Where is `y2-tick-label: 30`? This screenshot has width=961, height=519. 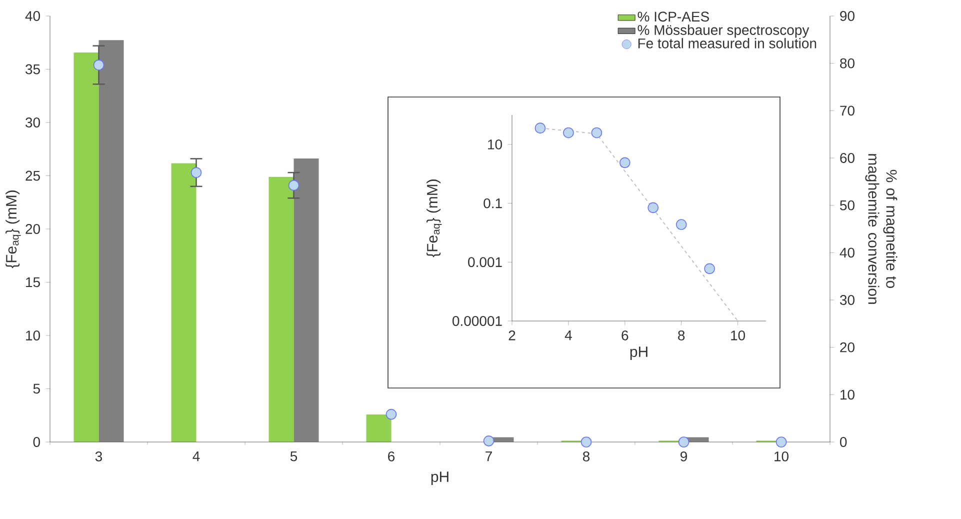 y2-tick-label: 30 is located at coordinates (847, 300).